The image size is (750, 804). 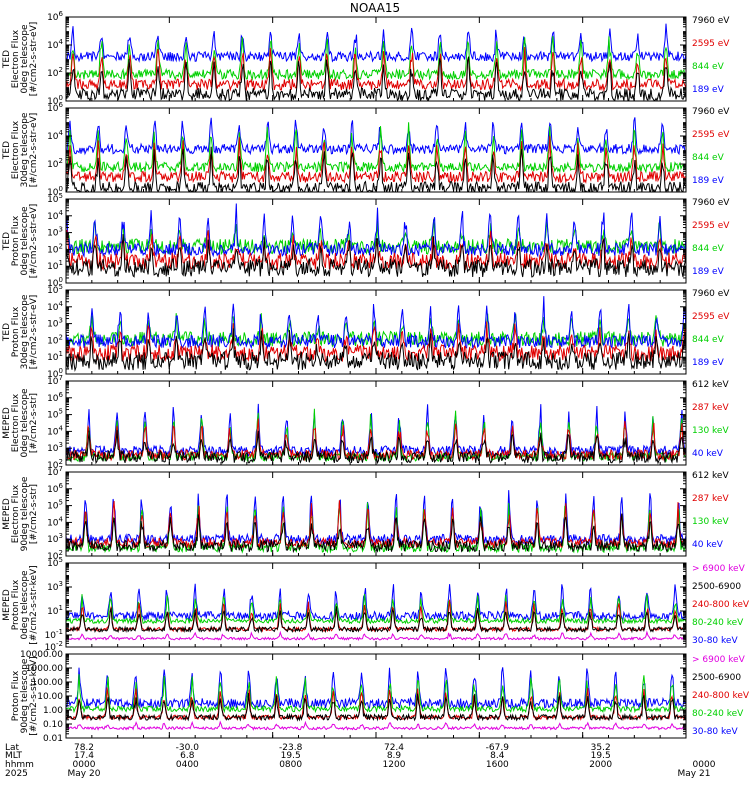 I want to click on x-row-label: hhmm, so click(x=19, y=765).